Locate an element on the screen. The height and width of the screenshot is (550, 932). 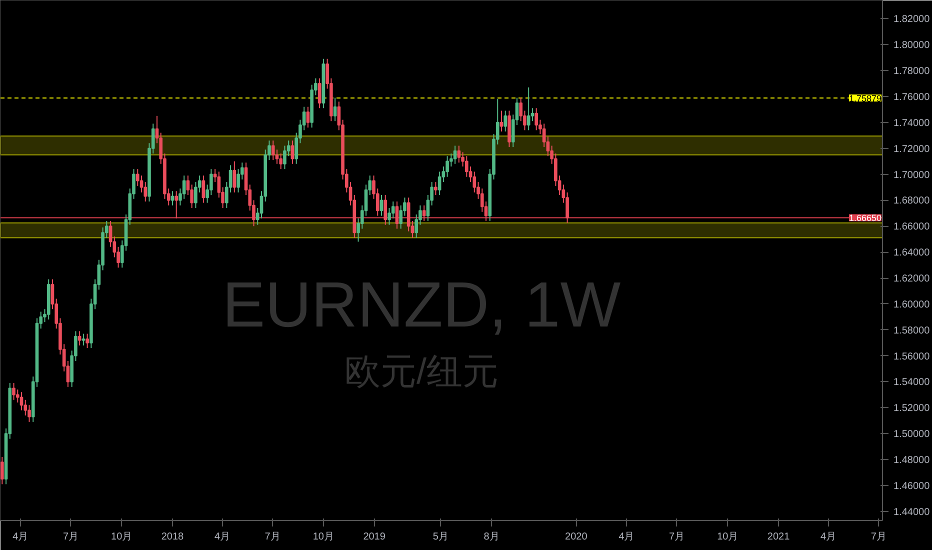
y-tick-label: 1.58000 is located at coordinates (912, 330).